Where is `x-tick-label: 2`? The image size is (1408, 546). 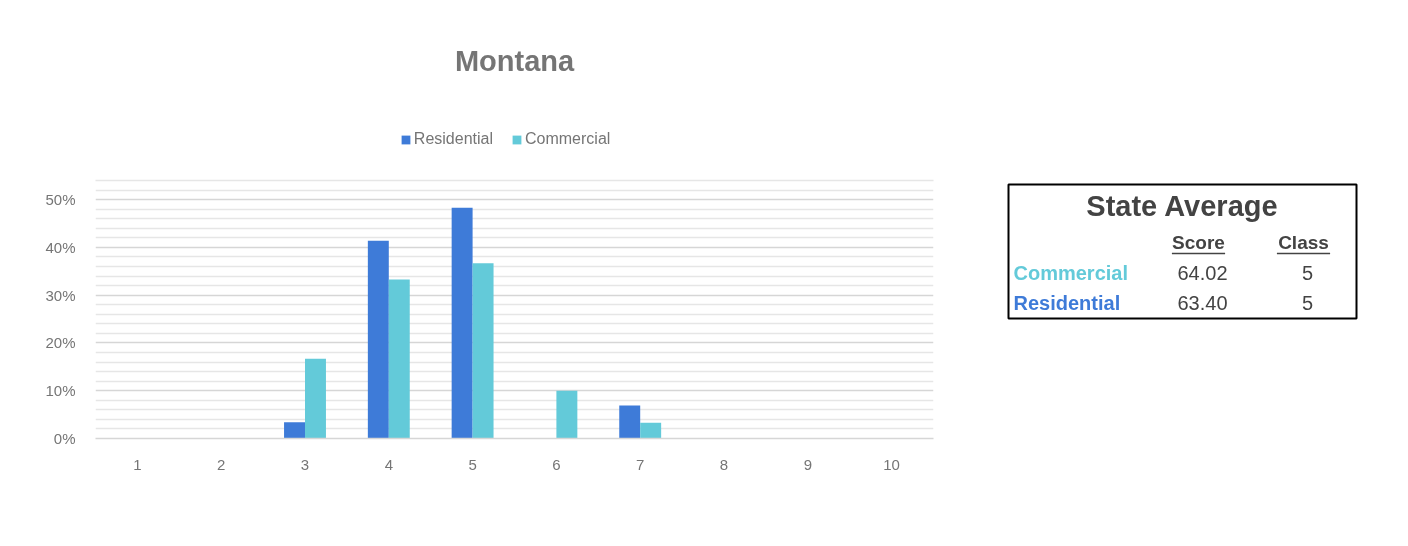
x-tick-label: 2 is located at coordinates (221, 464).